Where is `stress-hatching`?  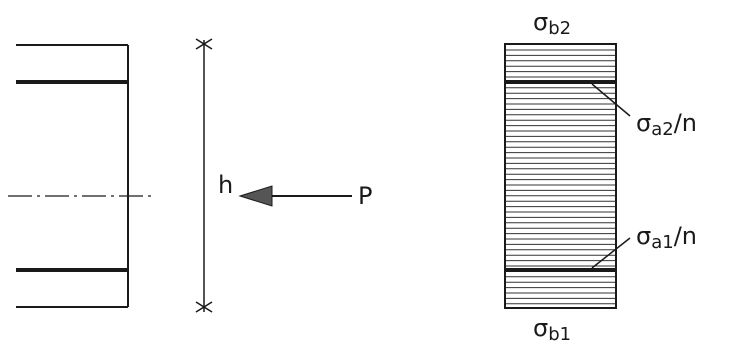 stress-hatching is located at coordinates (560, 177).